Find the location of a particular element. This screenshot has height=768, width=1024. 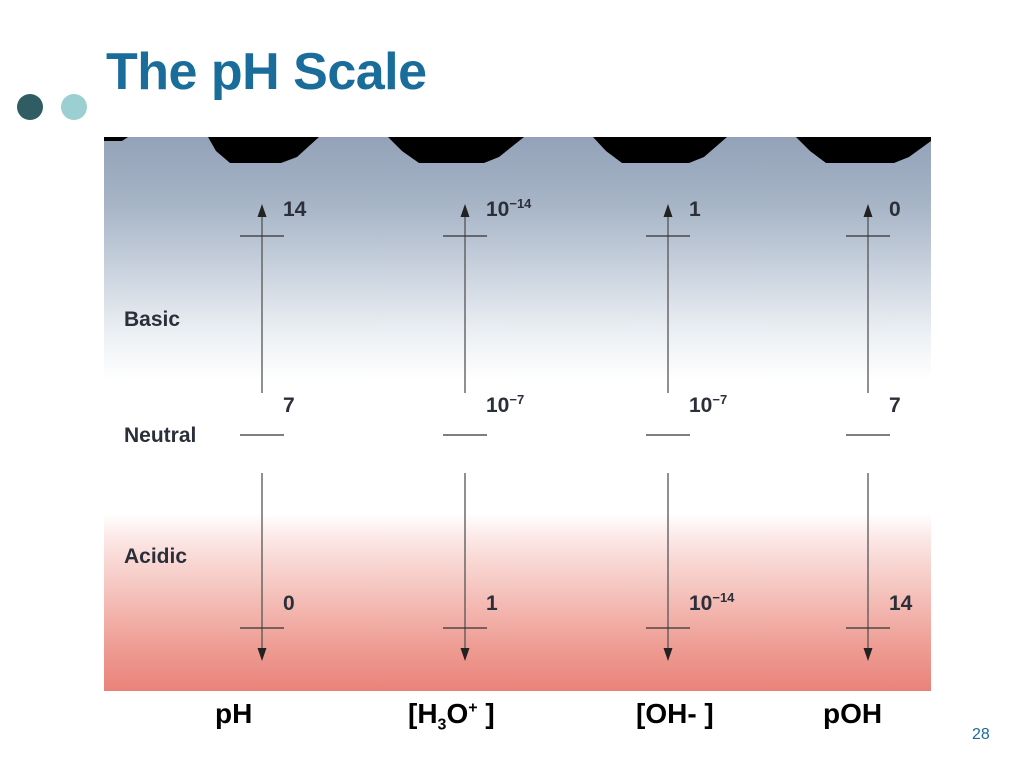

page-number: 28 is located at coordinates (981, 734).